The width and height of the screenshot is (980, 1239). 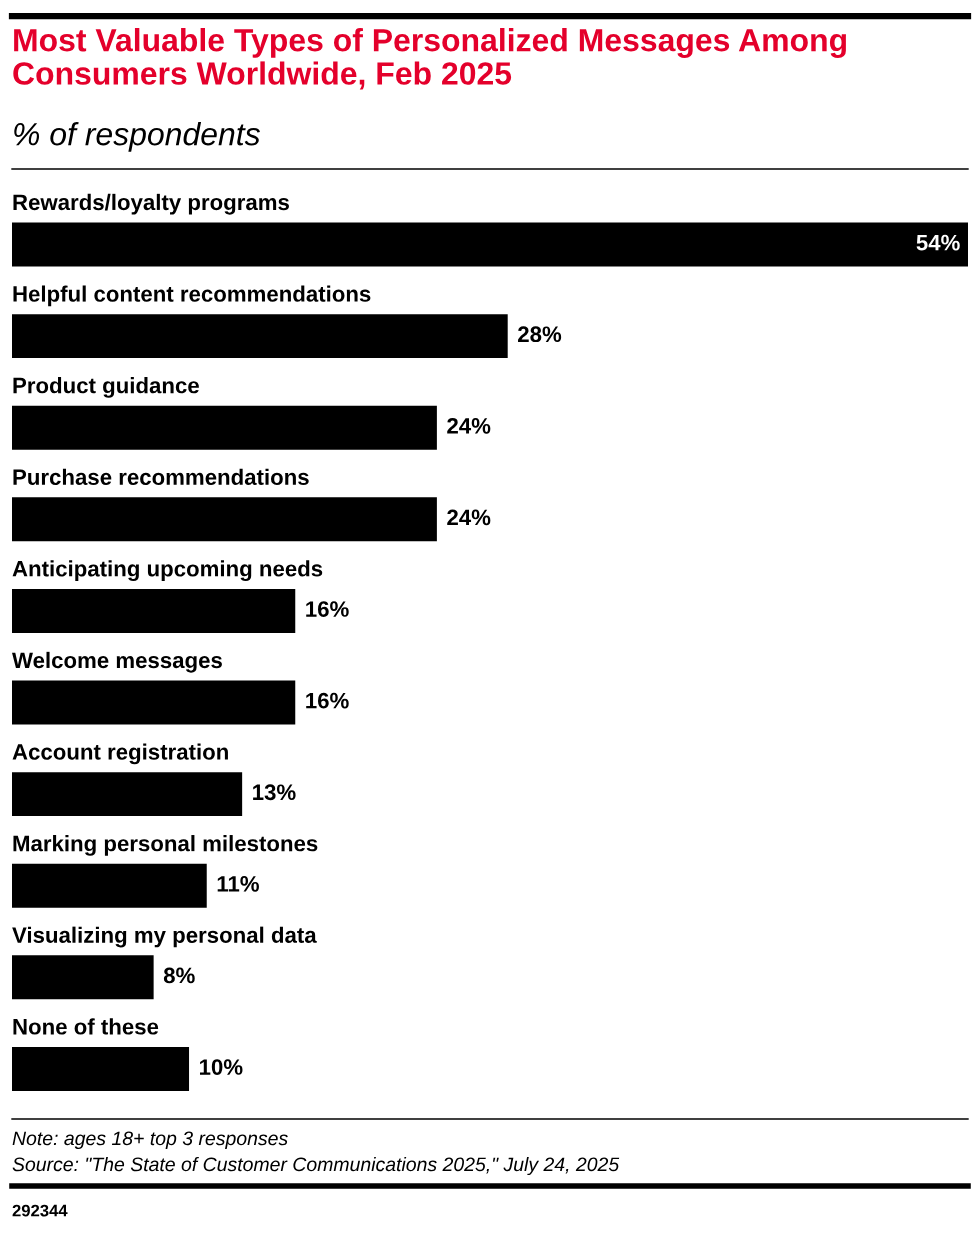 I want to click on y-tick-label: Visualizing my personal data, so click(x=164, y=937).